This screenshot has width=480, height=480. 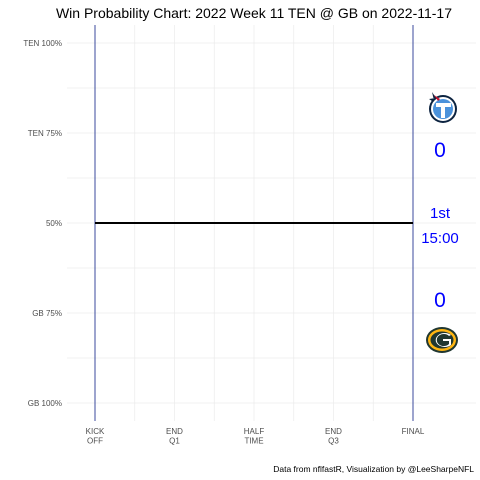 What do you see at coordinates (42, 43) in the screenshot?
I see `y-tick-label: TEN 100%` at bounding box center [42, 43].